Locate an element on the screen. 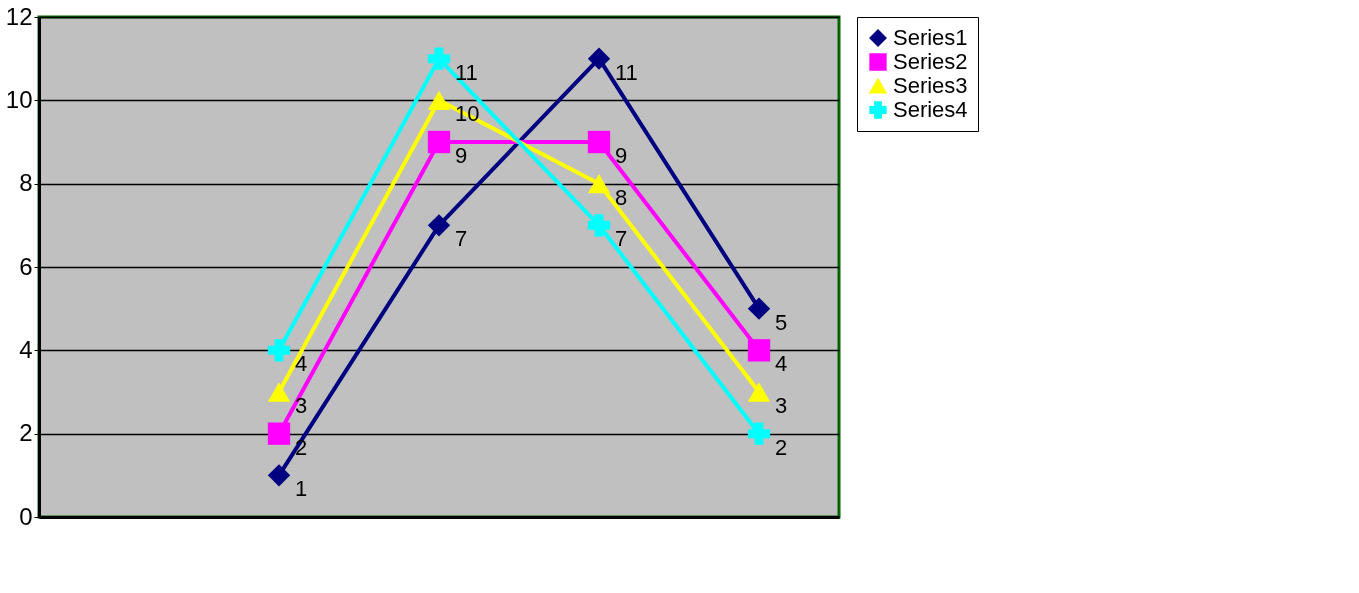  data-label: 1 is located at coordinates (301, 489).